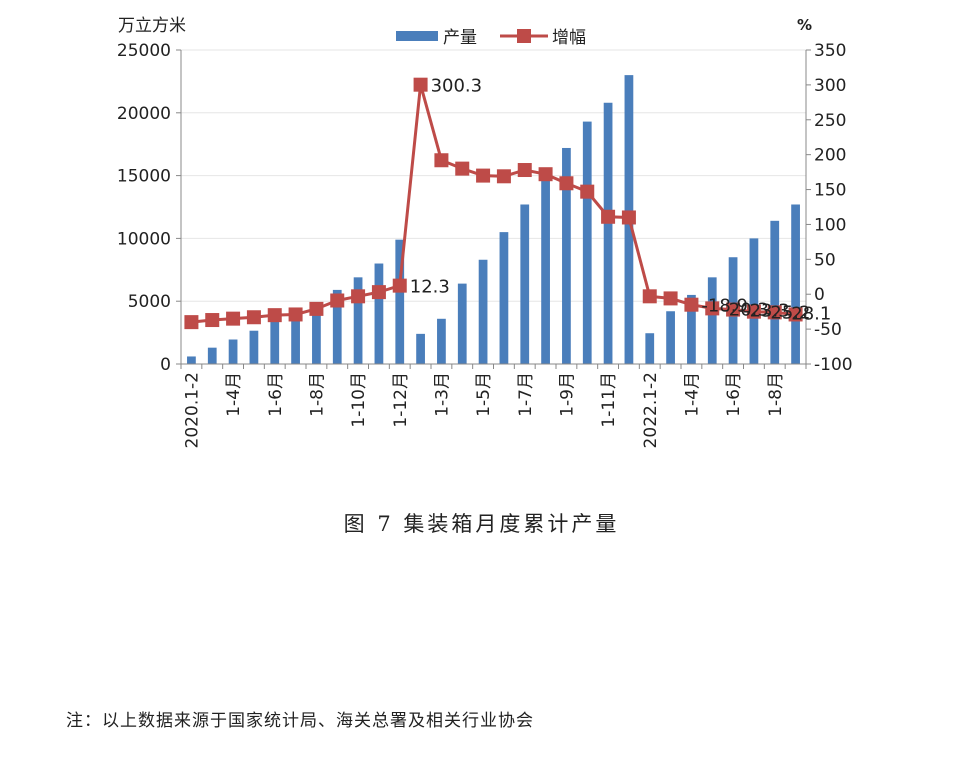 Image resolution: width=963 pixels, height=774 pixels. I want to click on x-tick-label: 2020.1-2, so click(192, 410).